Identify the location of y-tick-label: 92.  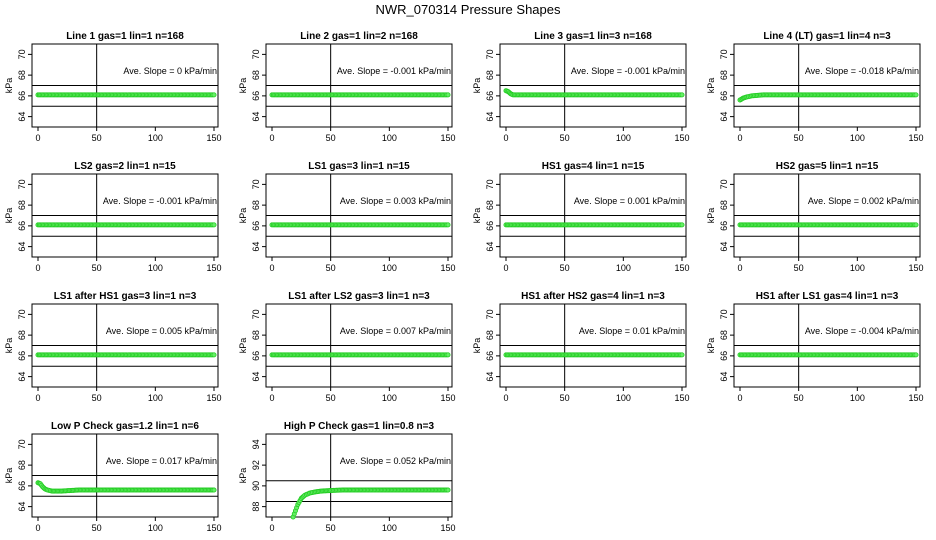
(256, 465).